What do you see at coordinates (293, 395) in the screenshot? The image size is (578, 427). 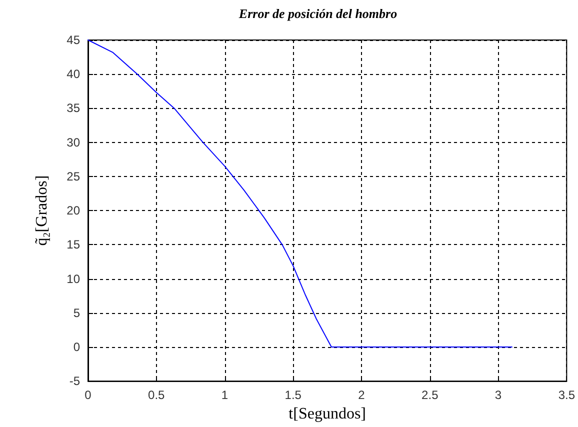 I see `x-tick-label: 1.5` at bounding box center [293, 395].